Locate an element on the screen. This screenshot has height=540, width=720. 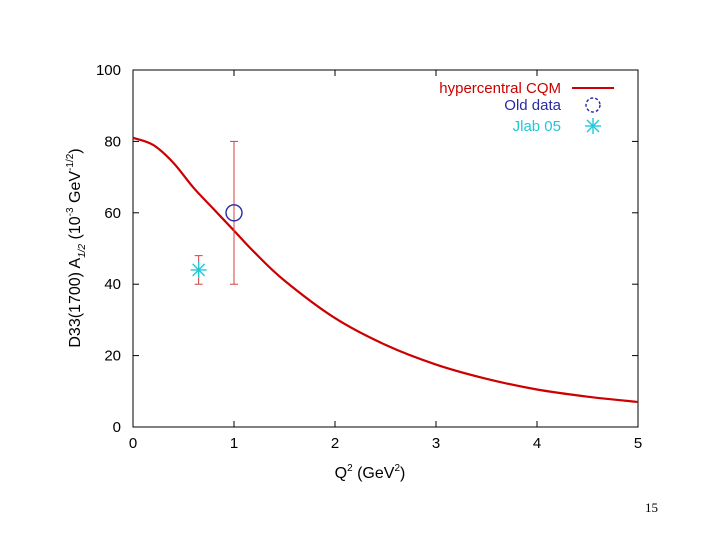
y-axis-label: D33(1700) A1/2 (10-3 GeV-1/2) is located at coordinates (76, 247).